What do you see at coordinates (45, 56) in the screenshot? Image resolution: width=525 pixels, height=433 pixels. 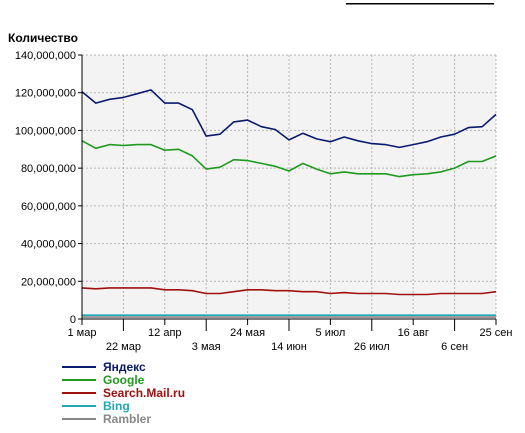 I see `y-tick-label: 140,000,000` at bounding box center [45, 56].